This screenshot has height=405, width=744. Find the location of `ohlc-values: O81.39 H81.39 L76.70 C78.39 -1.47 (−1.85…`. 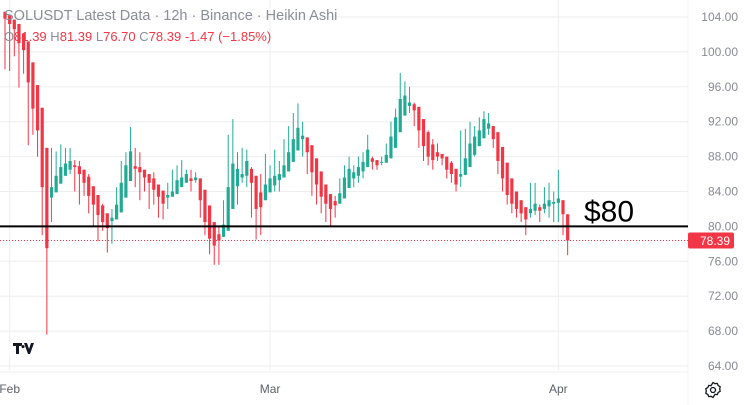

ohlc-values: O81.39 H81.39 L76.70 C78.39 -1.47 (−1.85… is located at coordinates (170, 36).